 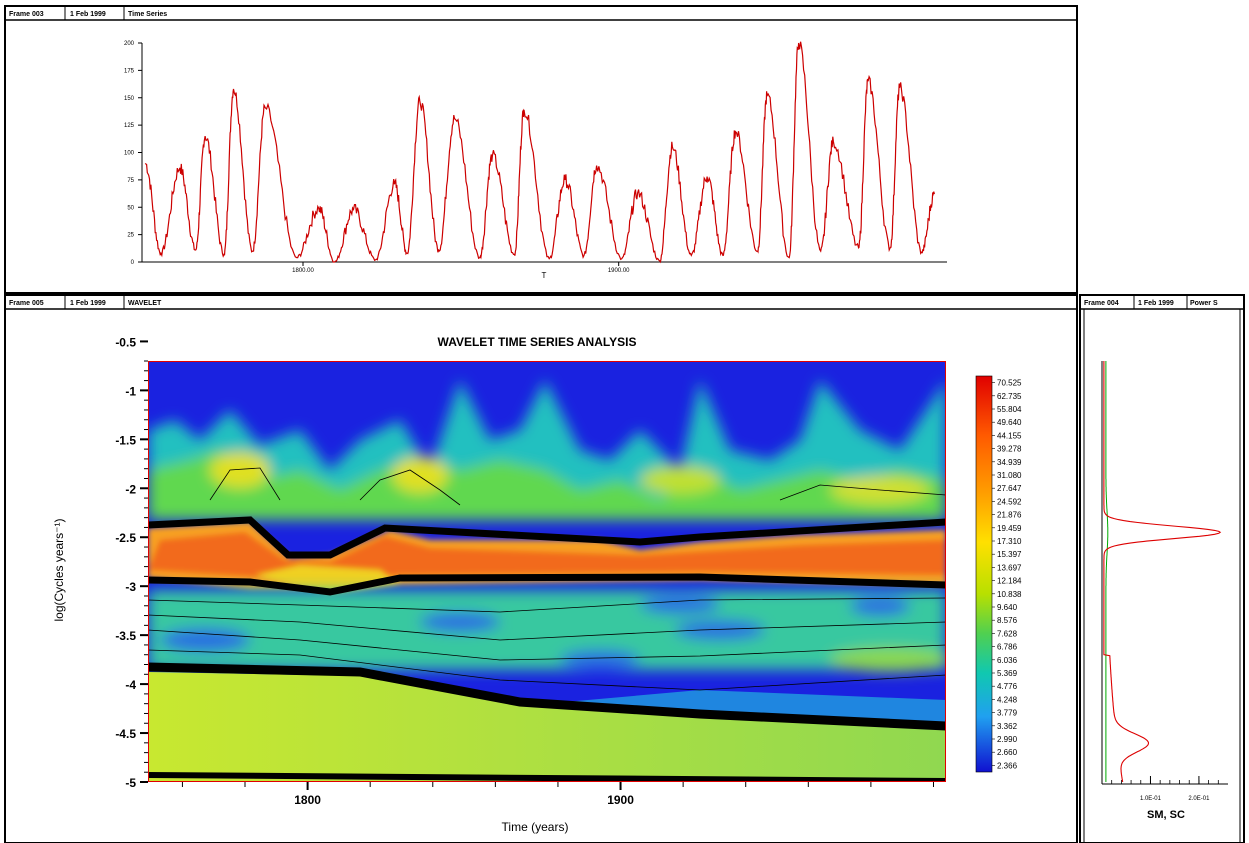 What do you see at coordinates (1101, 303) in the screenshot?
I see `frame-label-id: Frame 004` at bounding box center [1101, 303].